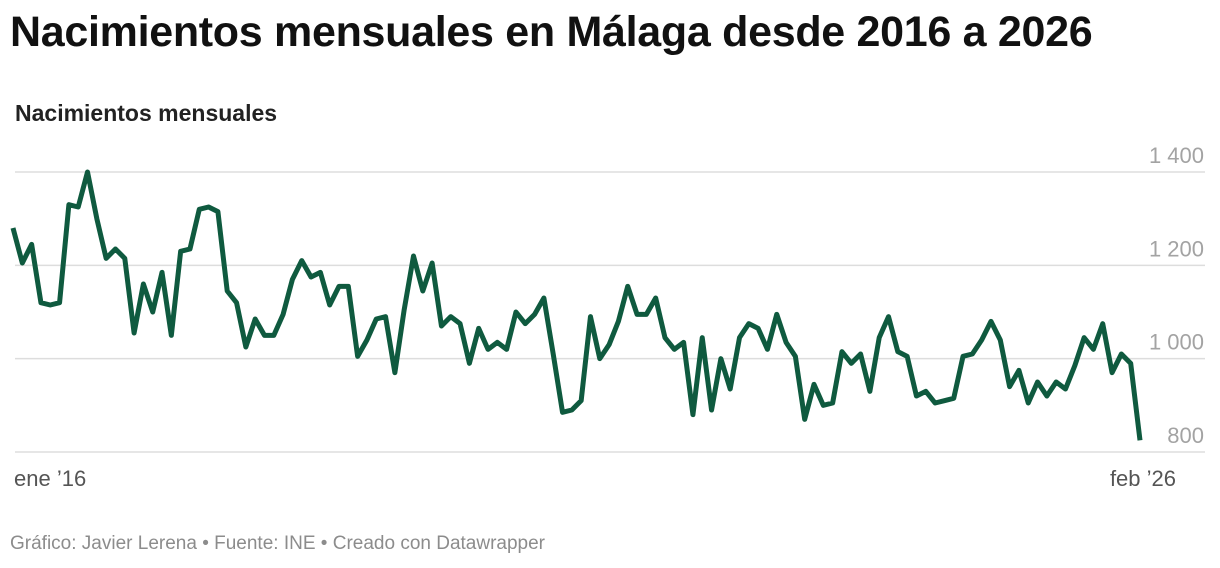 The height and width of the screenshot is (568, 1220). Describe the element at coordinates (146, 113) in the screenshot. I see `chart-subtitle: Nacimientos mensuales` at that location.